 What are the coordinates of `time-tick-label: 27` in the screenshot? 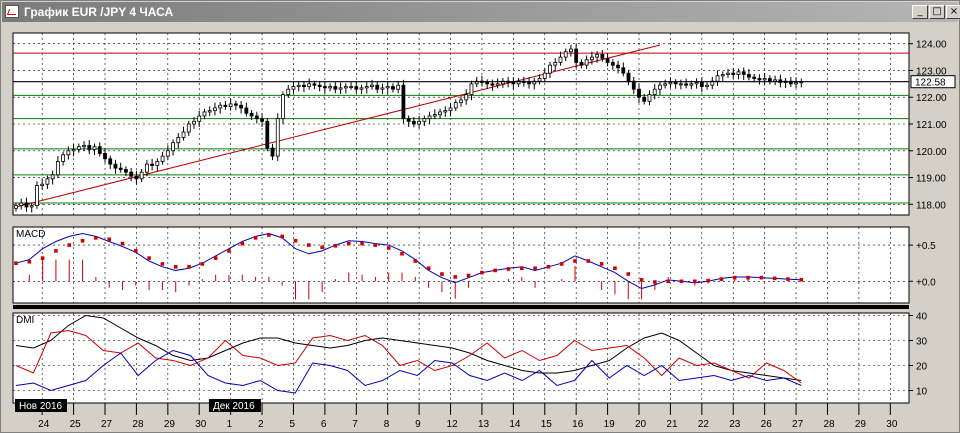 It's located at (798, 424).